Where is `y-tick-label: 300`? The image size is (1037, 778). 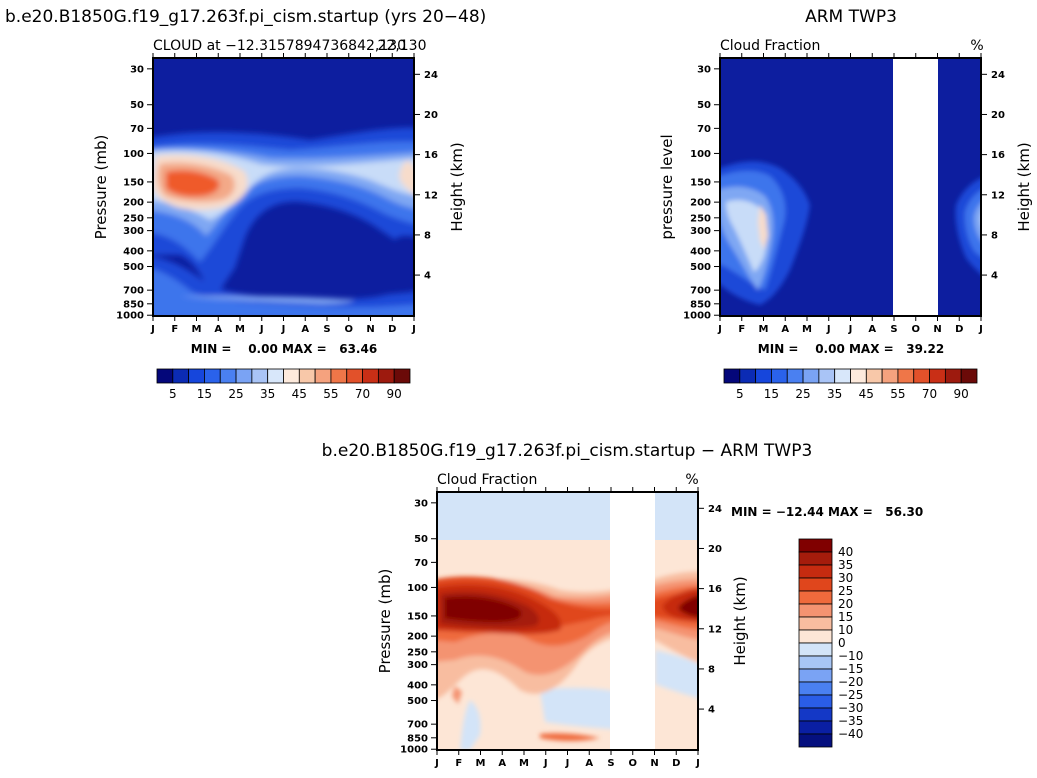
y-tick-label: 300 is located at coordinates (133, 231).